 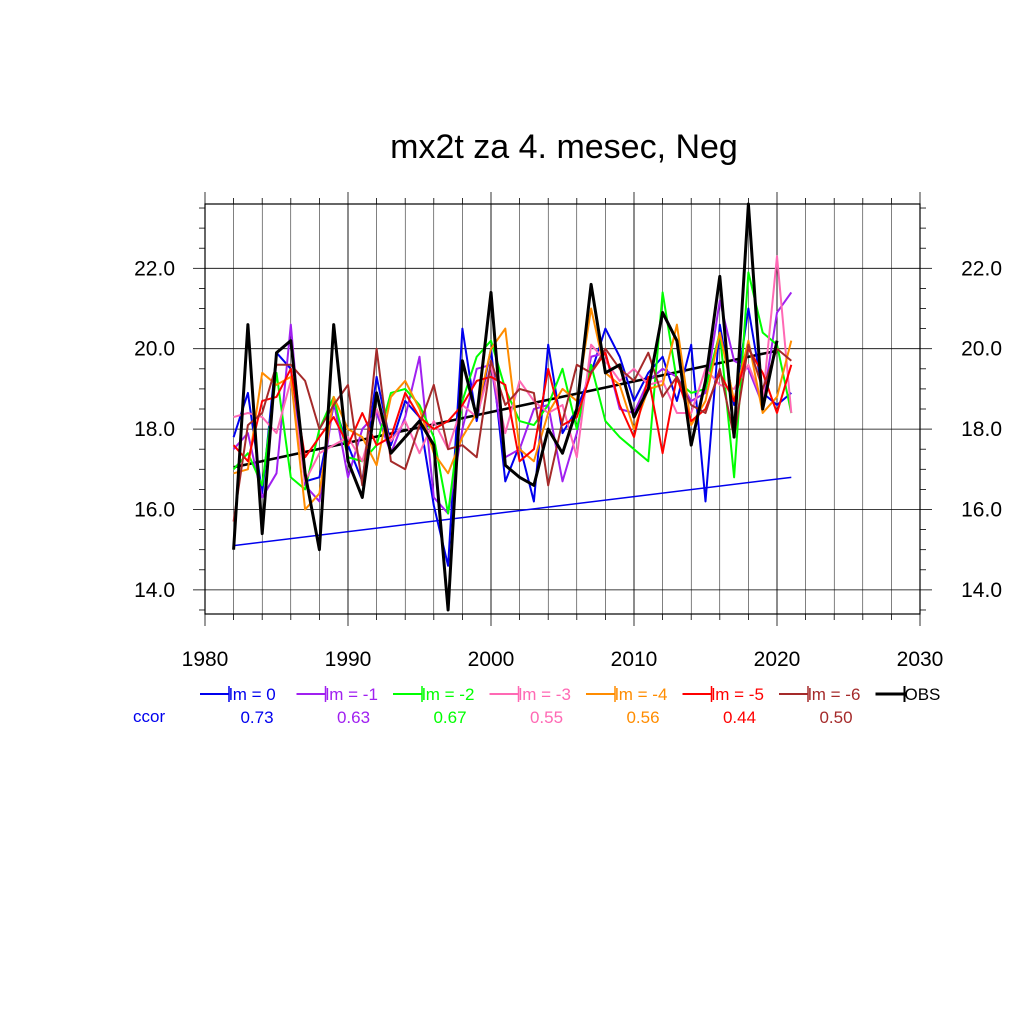 What do you see at coordinates (154, 590) in the screenshot?
I see `y-tick-label: 14.0` at bounding box center [154, 590].